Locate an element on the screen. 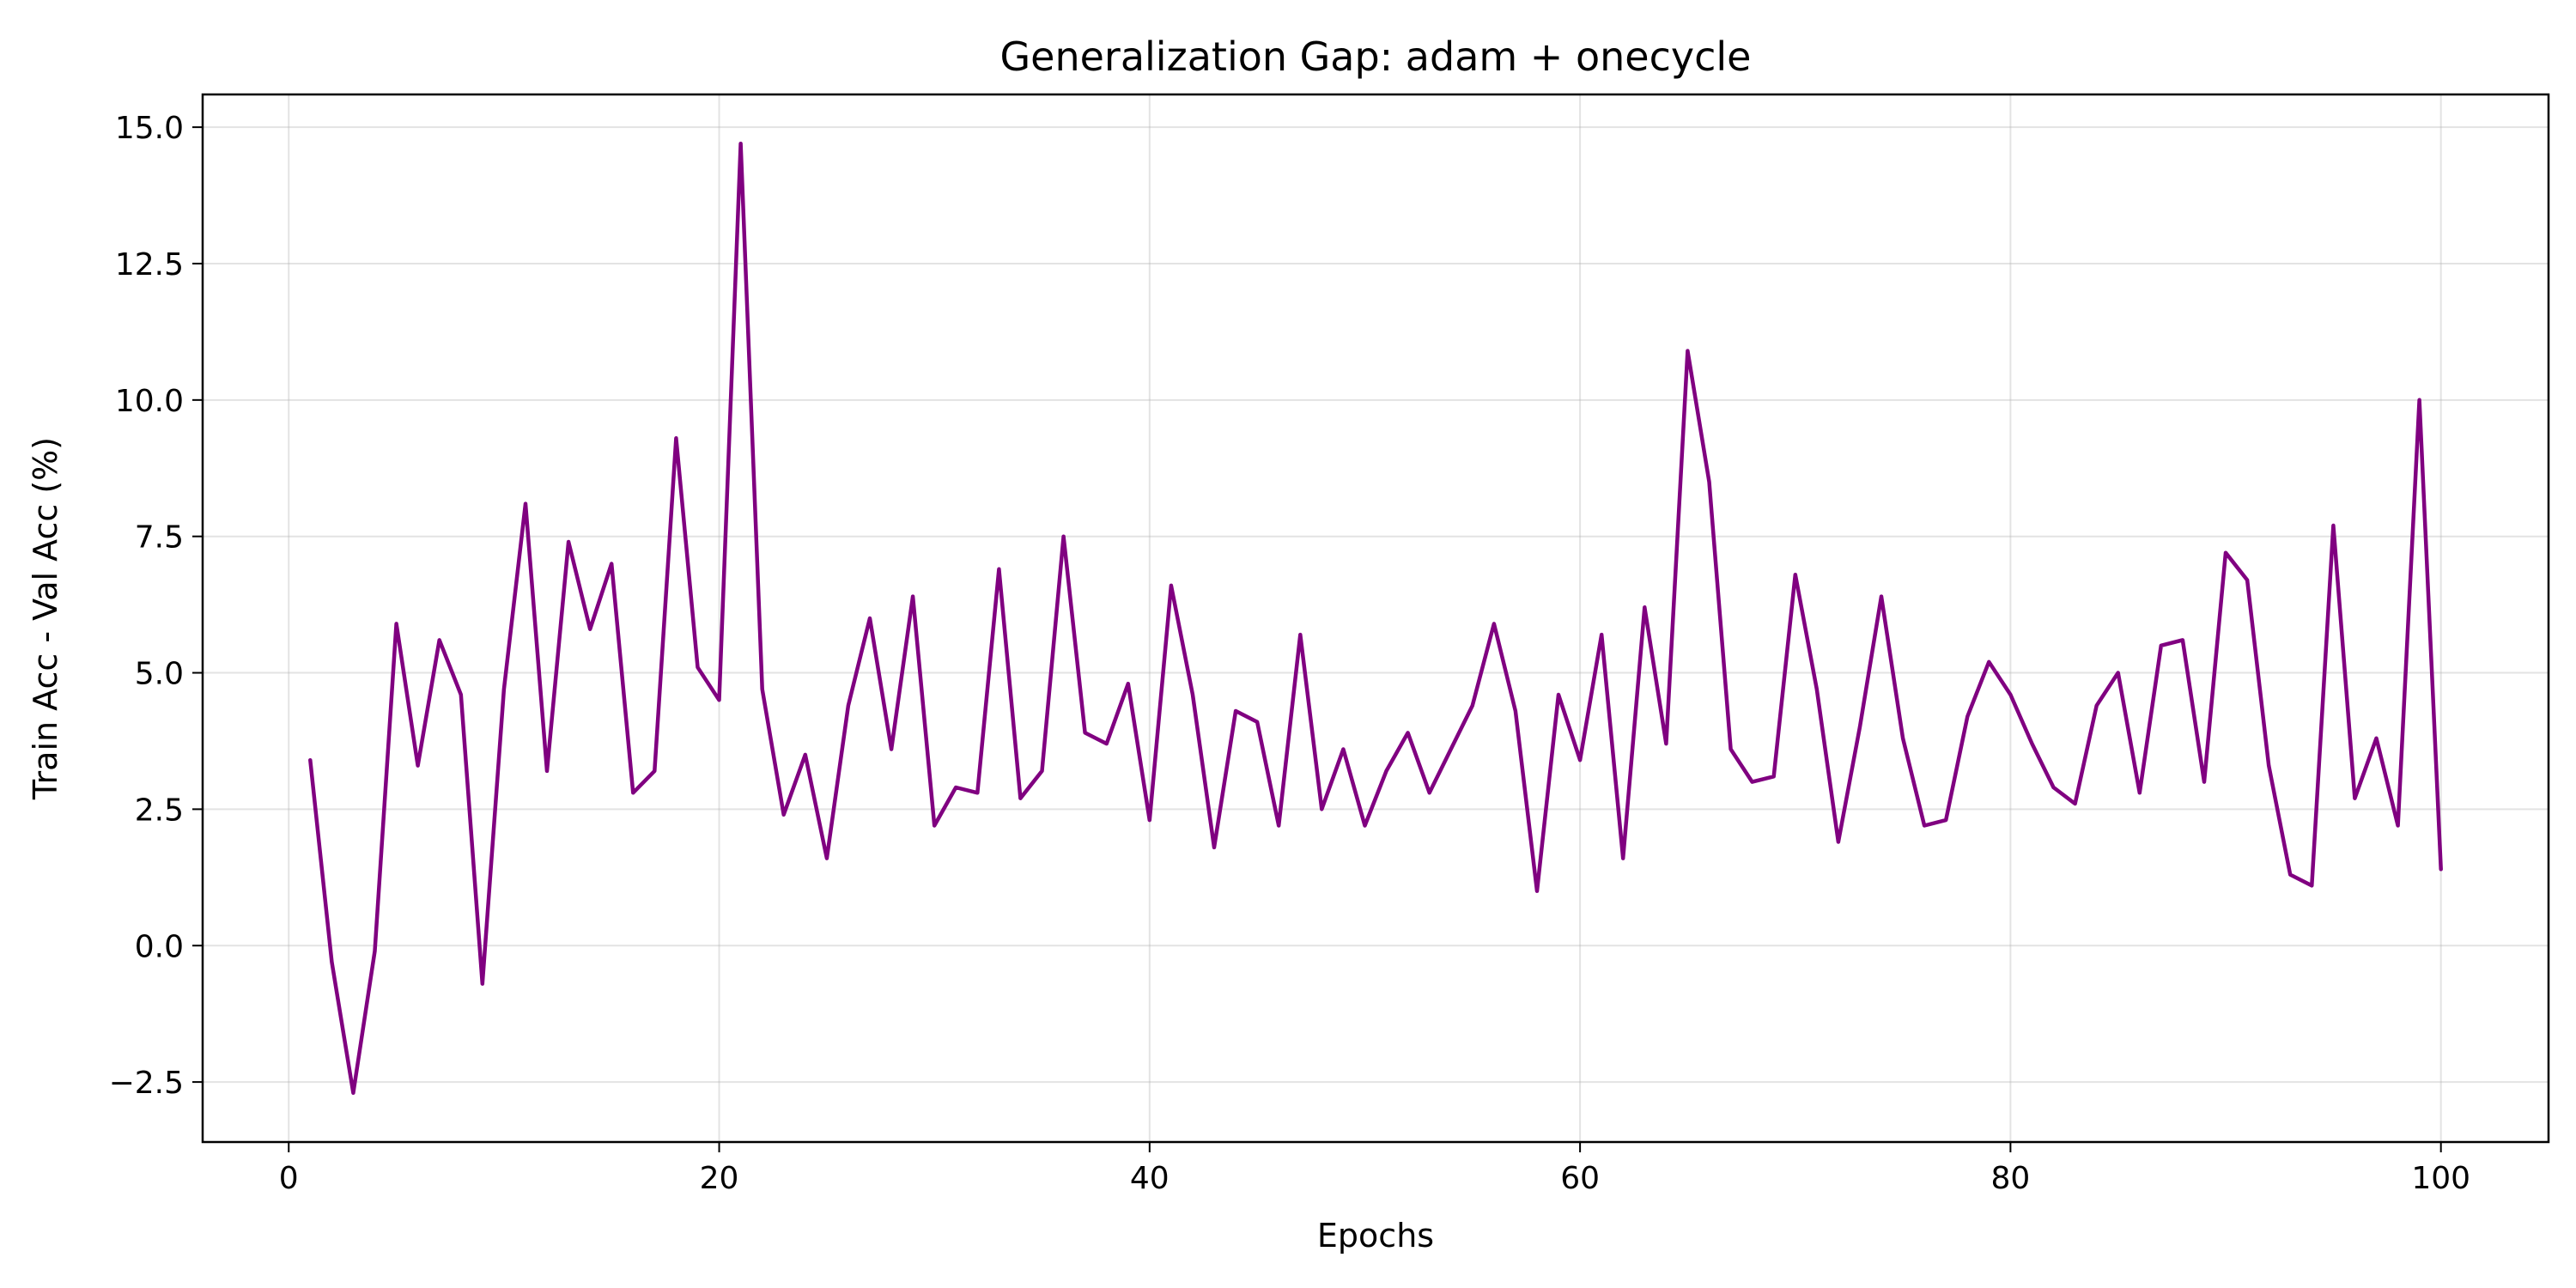 This screenshot has width=2576, height=1288. x-tick-label: 20 is located at coordinates (719, 1178).